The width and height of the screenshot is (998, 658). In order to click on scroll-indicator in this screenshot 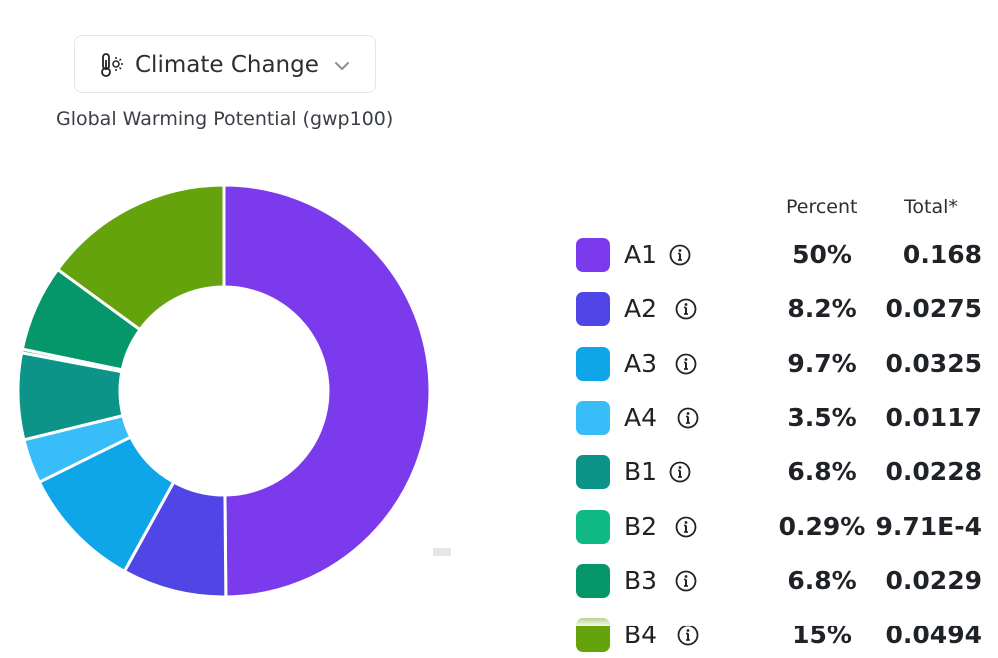, I will do `click(442, 552)`.